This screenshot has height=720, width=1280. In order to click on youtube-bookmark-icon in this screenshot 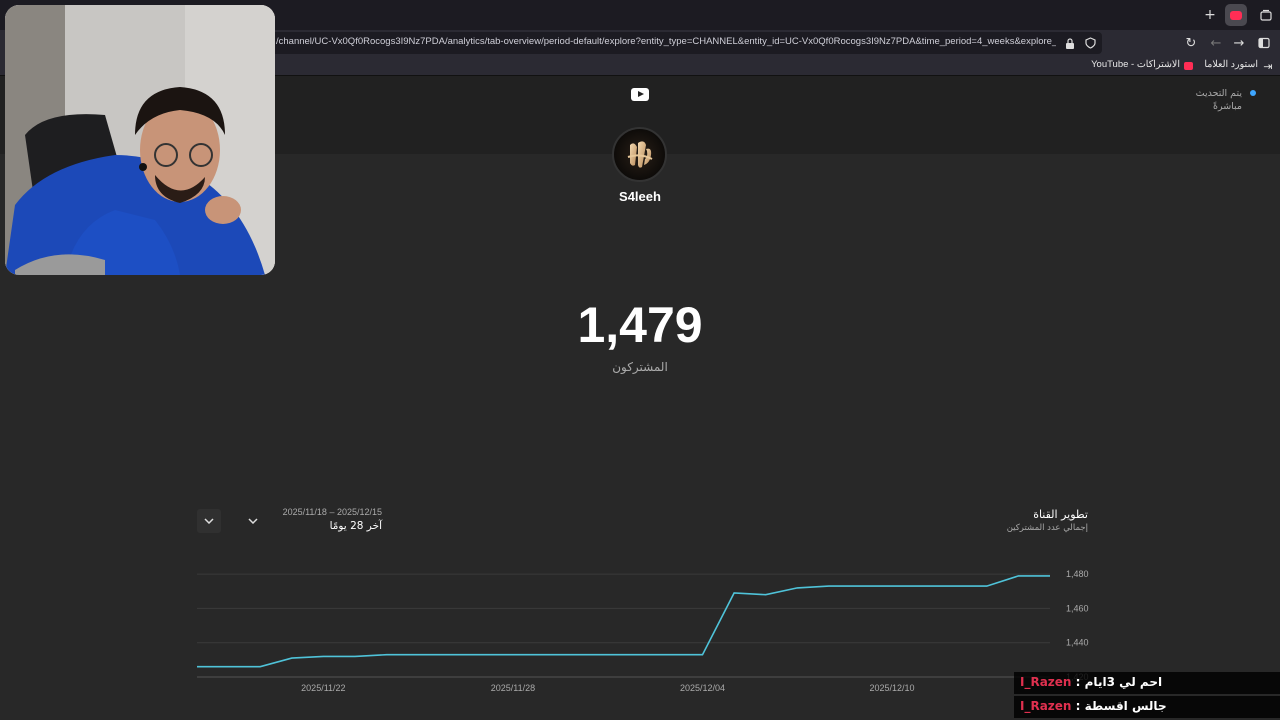, I will do `click(1188, 66)`.